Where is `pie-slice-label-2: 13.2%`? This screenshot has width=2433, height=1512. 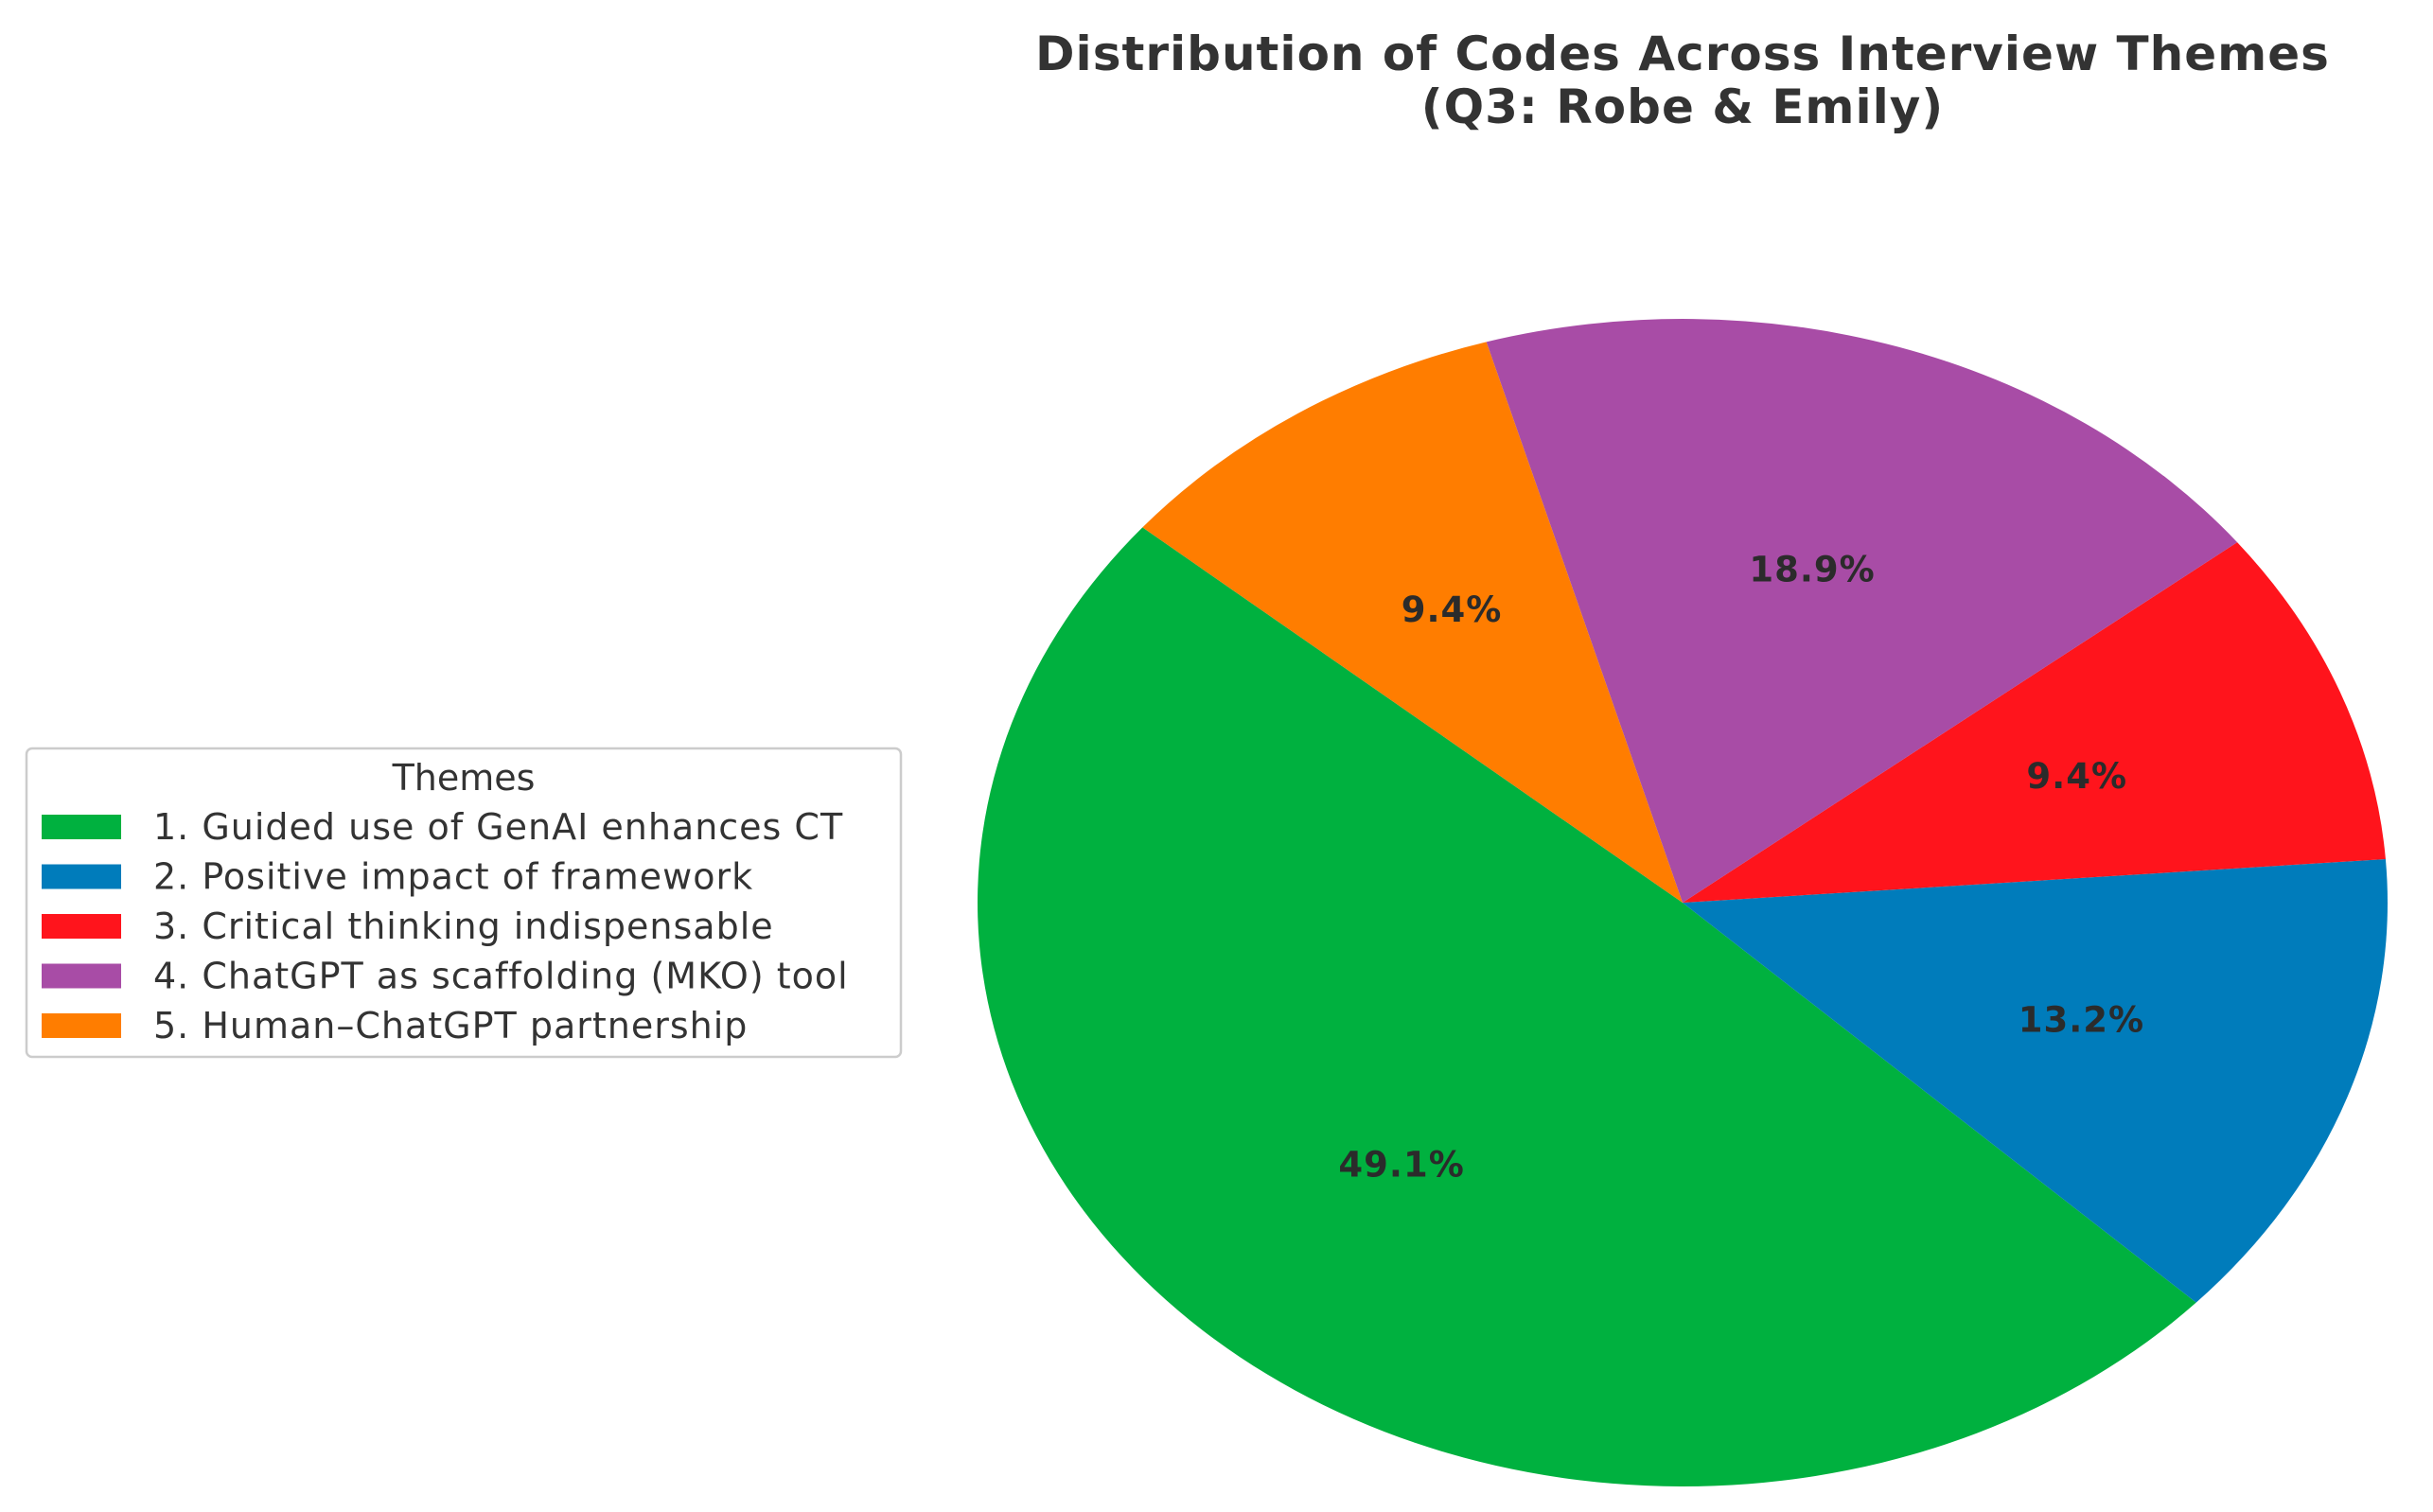
pie-slice-label-2: 13.2% is located at coordinates (2081, 1020).